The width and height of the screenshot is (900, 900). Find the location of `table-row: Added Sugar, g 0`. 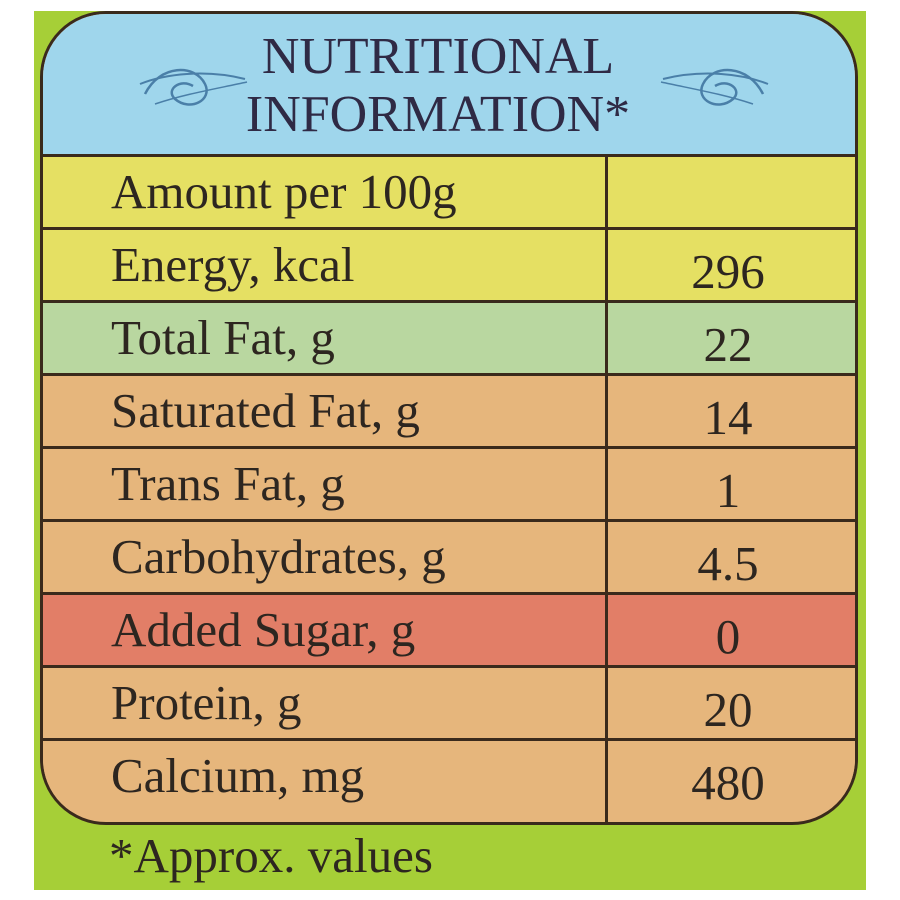

table-row: Added Sugar, g 0 is located at coordinates (449, 631).